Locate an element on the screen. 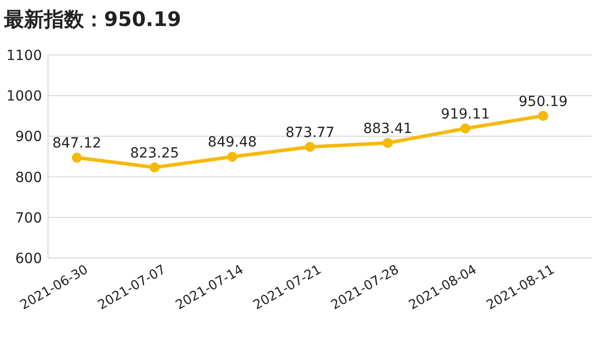 The width and height of the screenshot is (600, 338). data-label: 919.11 is located at coordinates (465, 114).